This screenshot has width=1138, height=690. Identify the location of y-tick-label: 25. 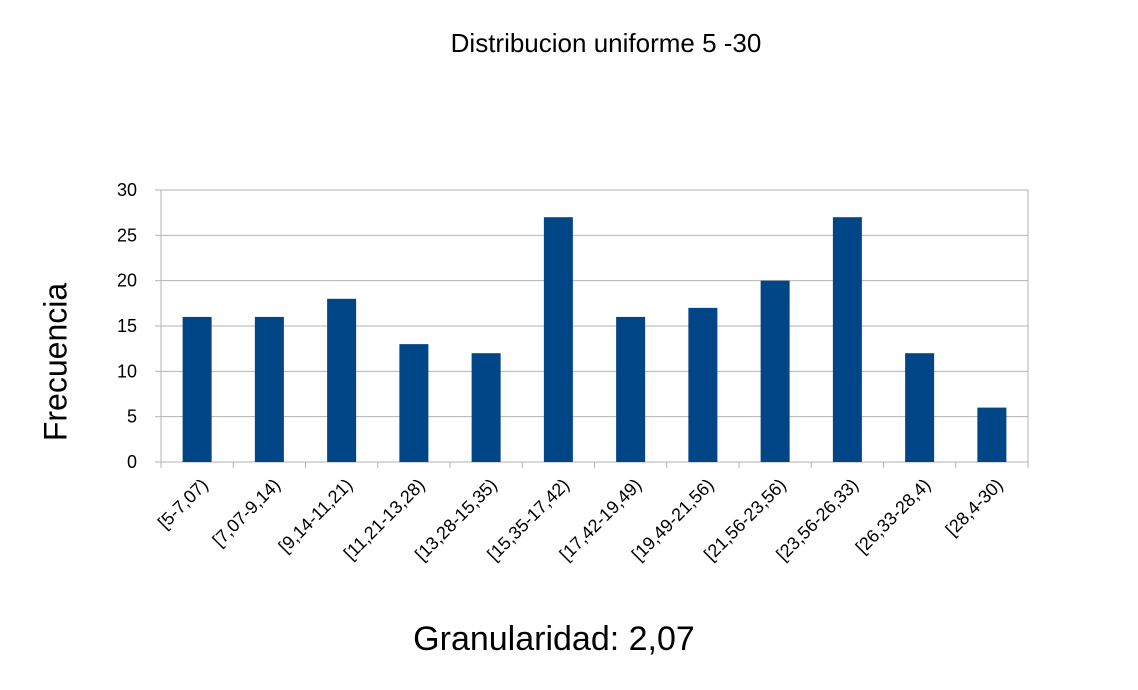
(127, 235).